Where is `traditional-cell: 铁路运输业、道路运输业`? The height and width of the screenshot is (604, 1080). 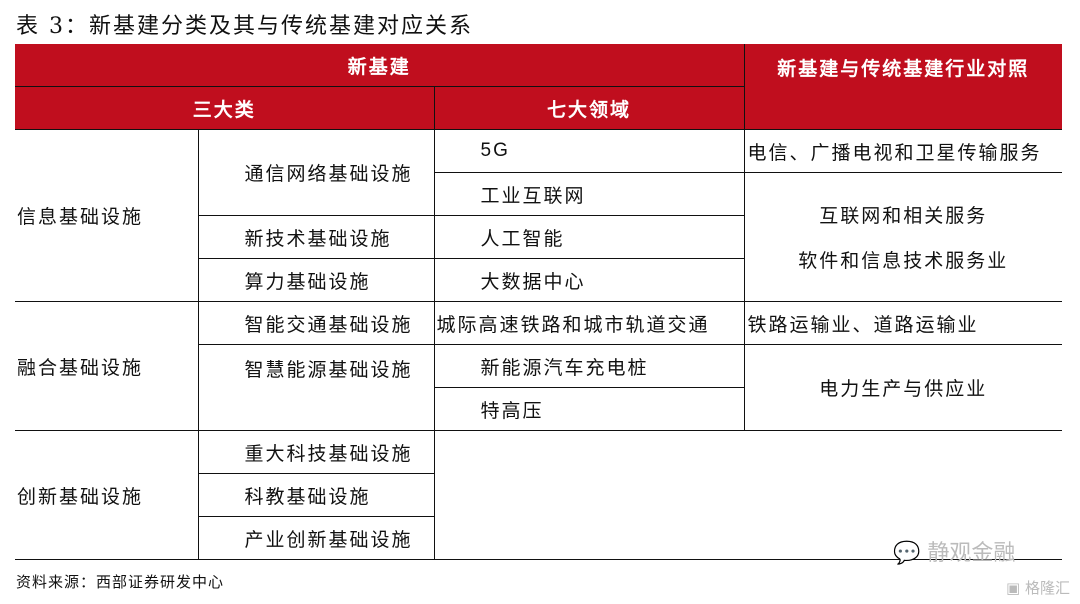 traditional-cell: 铁路运输业、道路运输业 is located at coordinates (902, 323).